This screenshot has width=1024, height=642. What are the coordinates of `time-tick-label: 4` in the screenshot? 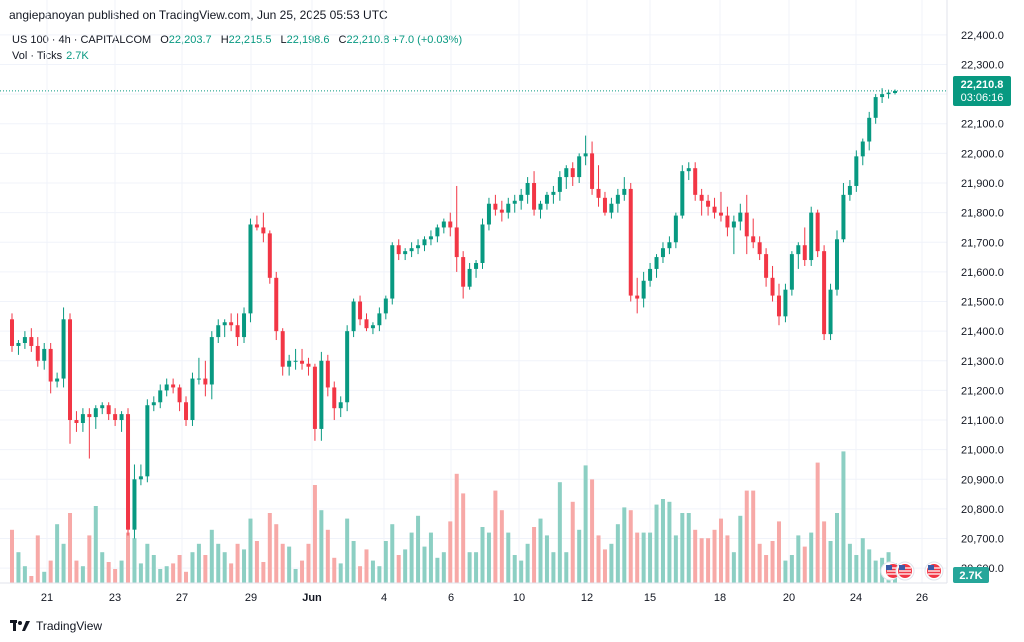 It's located at (384, 598).